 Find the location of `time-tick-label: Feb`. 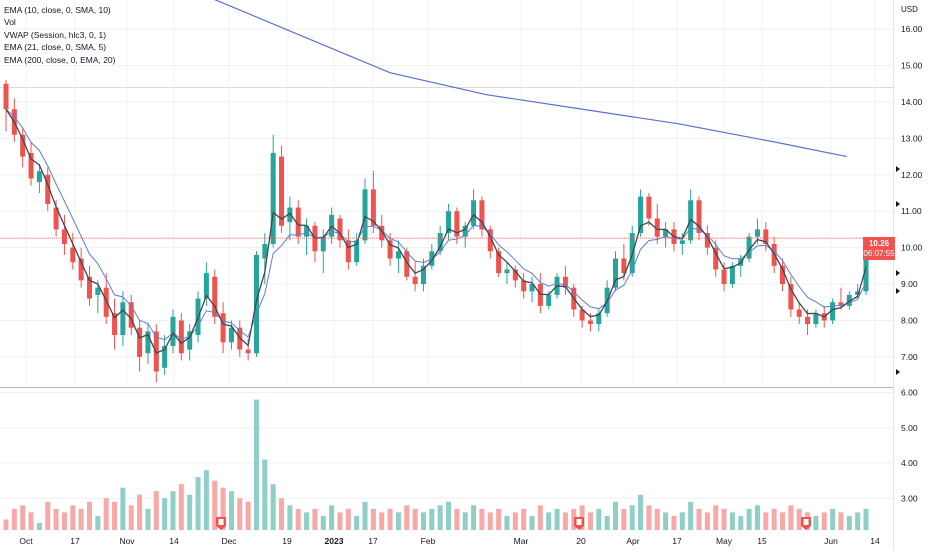

time-tick-label: Feb is located at coordinates (428, 541).